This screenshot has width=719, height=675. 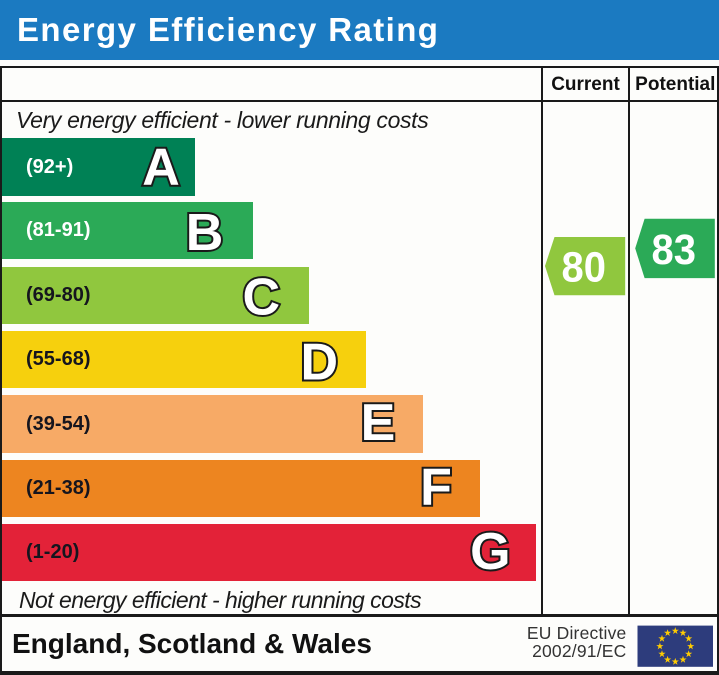 What do you see at coordinates (436, 488) in the screenshot?
I see `svg-text: F` at bounding box center [436, 488].